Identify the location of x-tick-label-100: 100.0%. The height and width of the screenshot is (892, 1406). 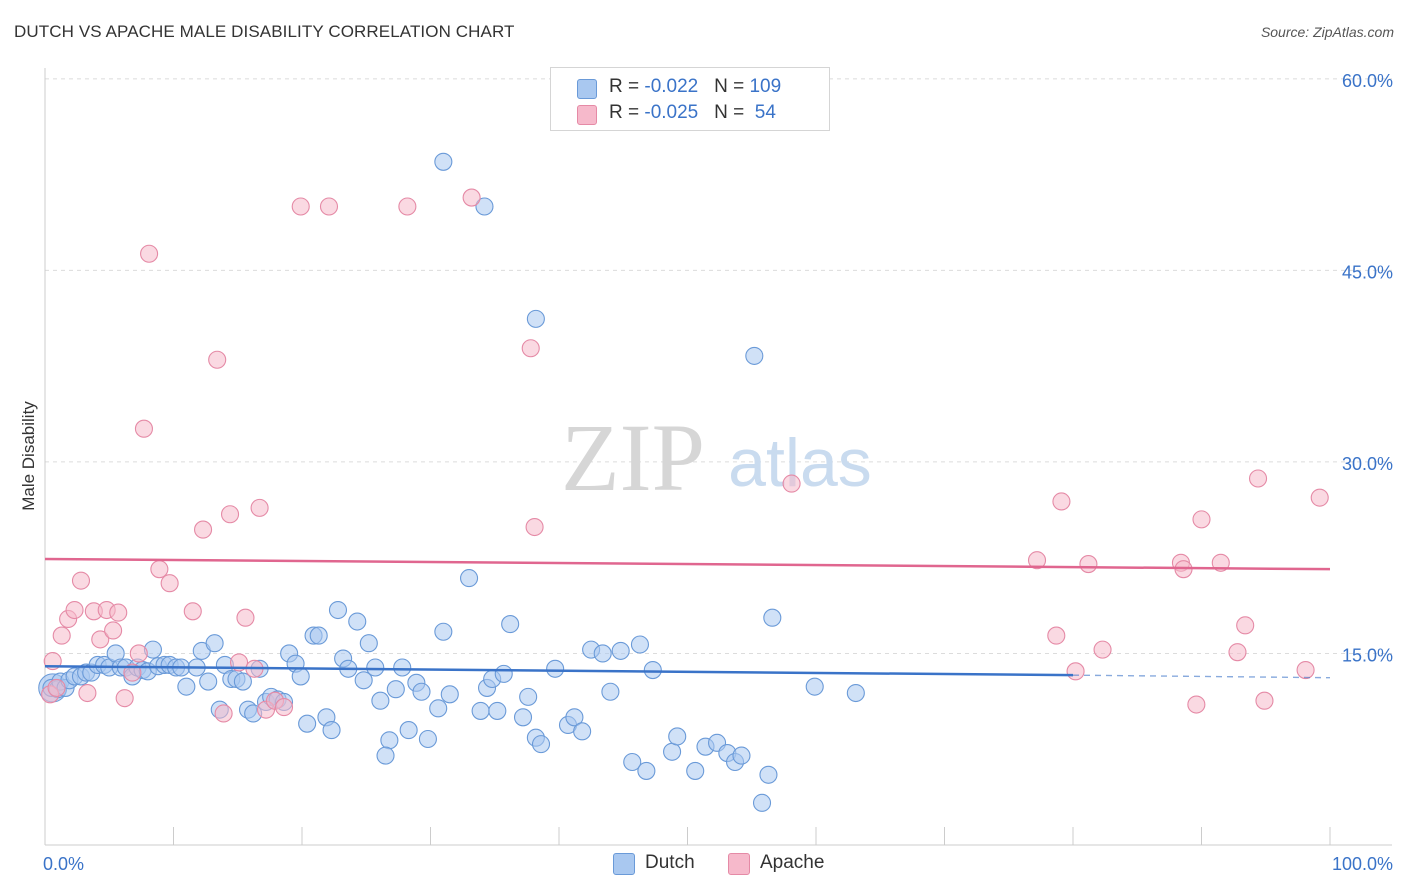
(1362, 864).